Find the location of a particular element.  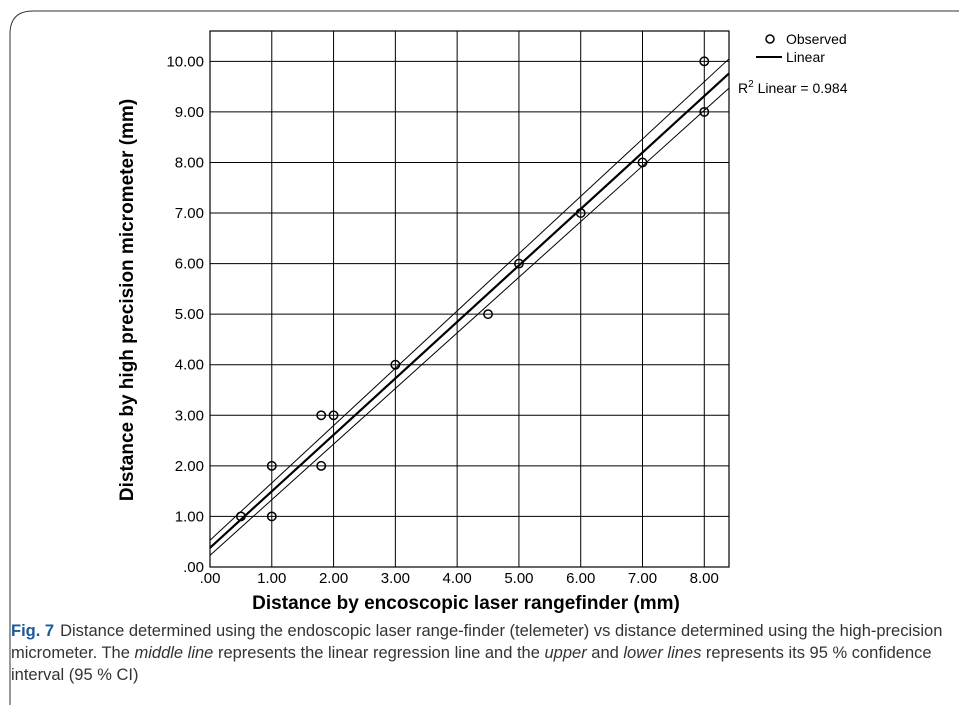

y-tick-label: .00 is located at coordinates (193, 567).